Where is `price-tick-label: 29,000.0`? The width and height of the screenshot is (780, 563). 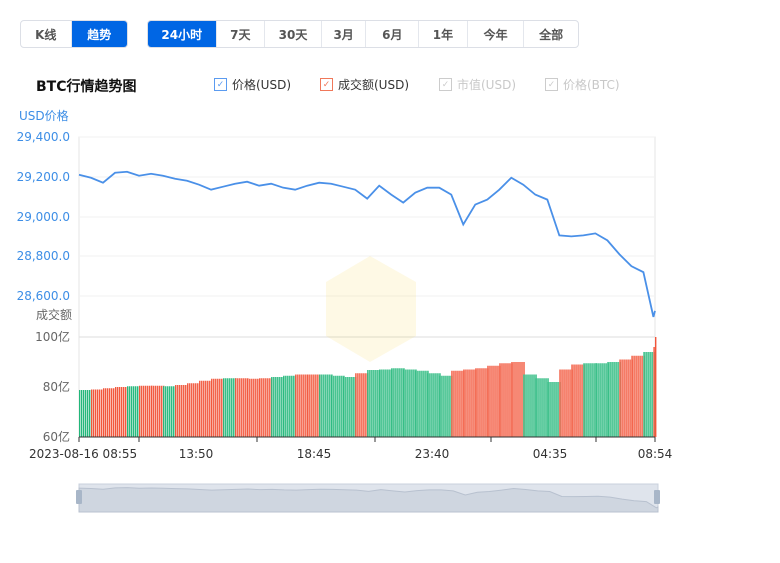 price-tick-label: 29,000.0 is located at coordinates (43, 217).